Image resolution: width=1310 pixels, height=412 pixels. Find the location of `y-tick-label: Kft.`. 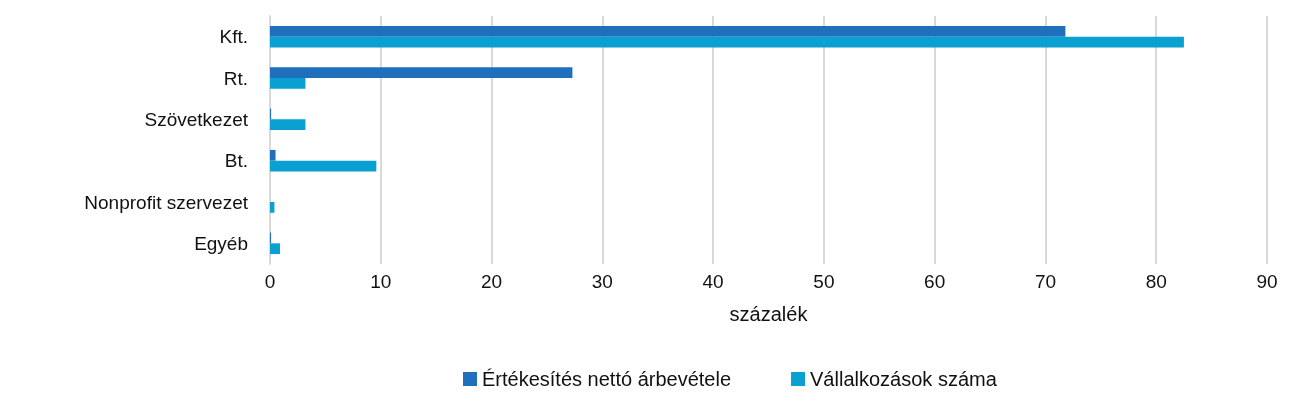

y-tick-label: Kft. is located at coordinates (233, 37).